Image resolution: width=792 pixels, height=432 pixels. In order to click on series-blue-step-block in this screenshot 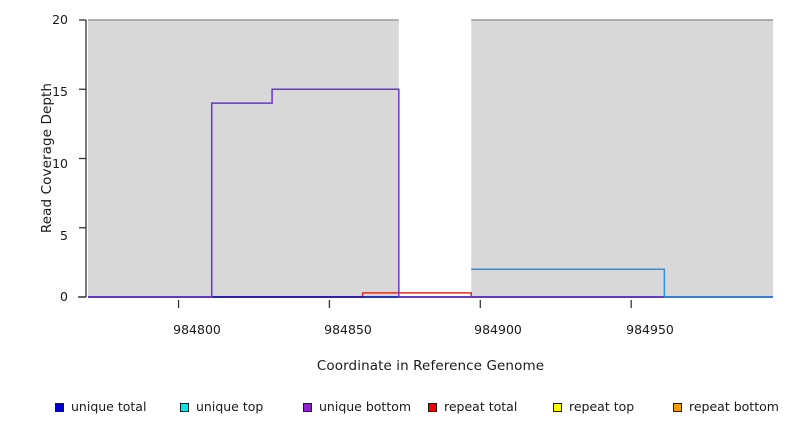, I will do `click(622, 283)`.